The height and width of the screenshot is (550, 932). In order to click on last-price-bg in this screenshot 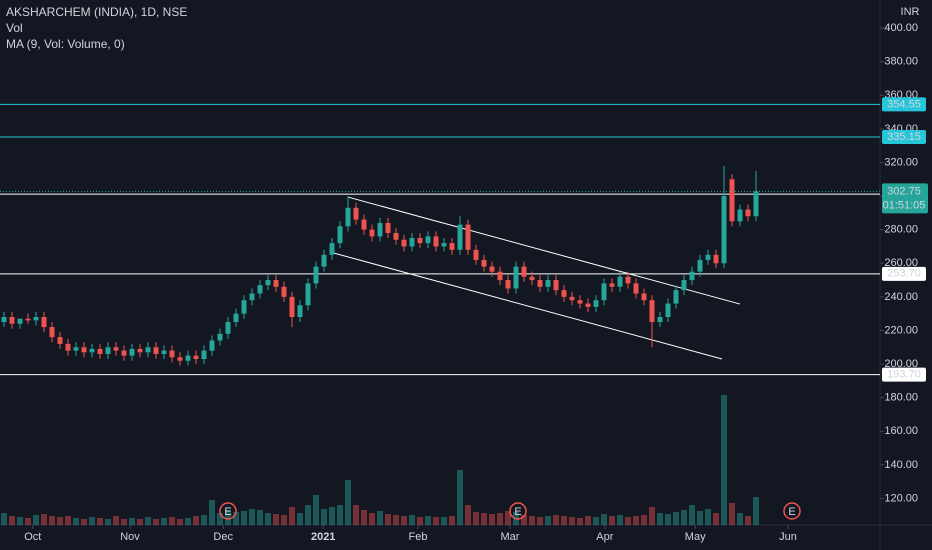, I will do `click(905, 198)`.